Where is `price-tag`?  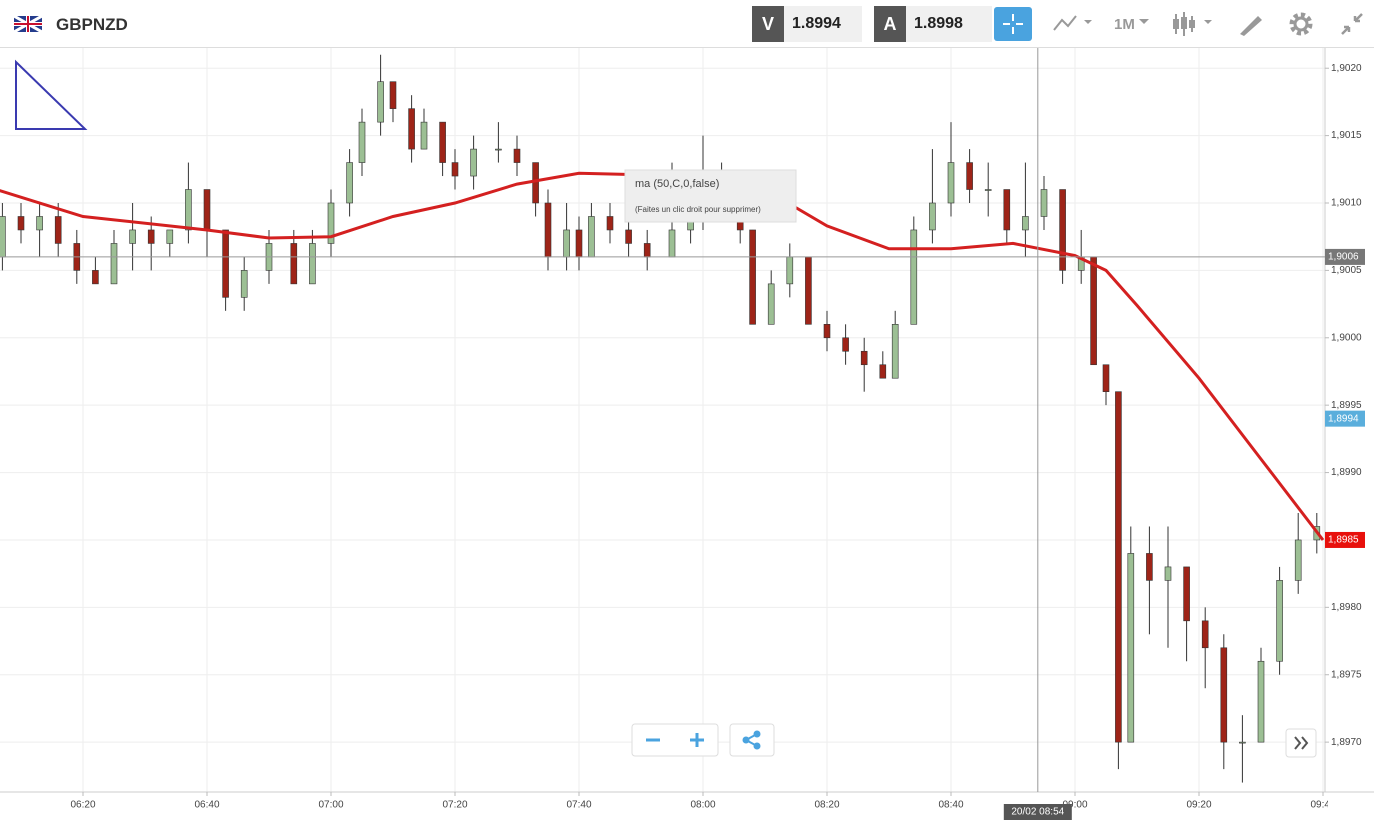 price-tag is located at coordinates (1345, 256).